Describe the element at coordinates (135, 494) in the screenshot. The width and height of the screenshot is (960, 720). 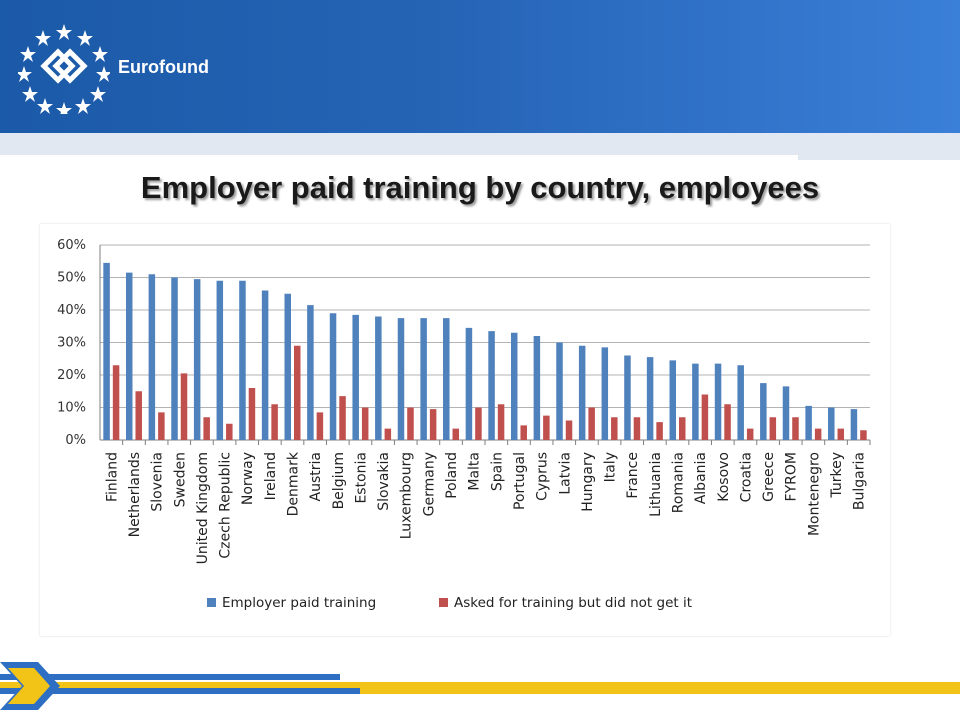
I see `x-tick-label: Netherlands` at that location.